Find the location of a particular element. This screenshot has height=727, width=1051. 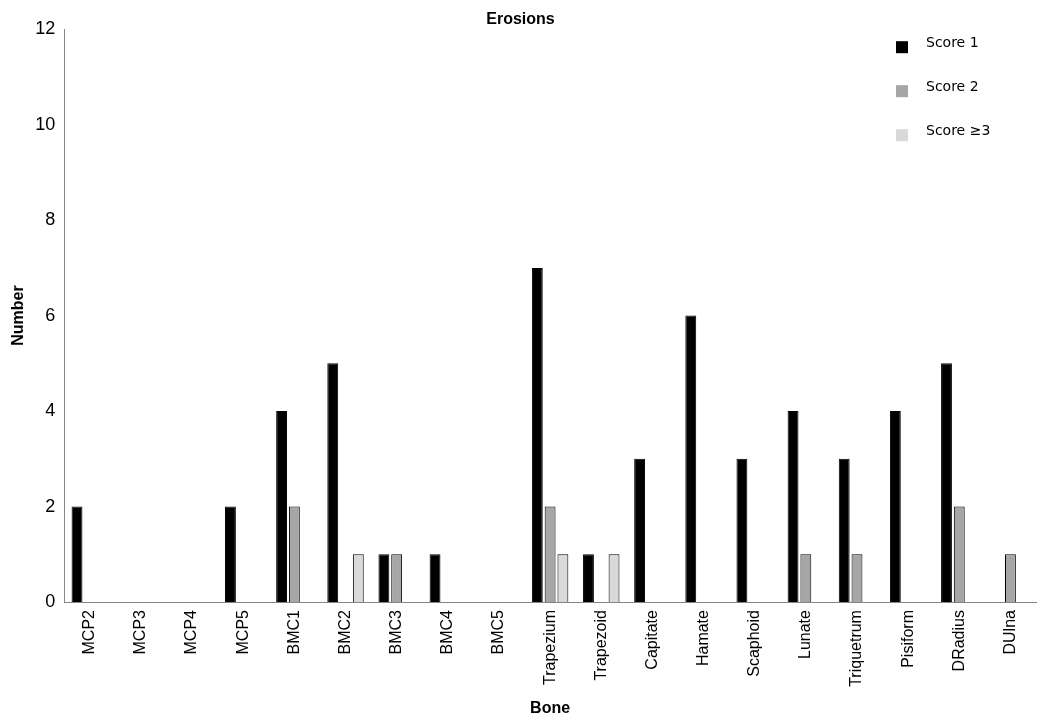

chart-title: Erosions is located at coordinates (520, 19).